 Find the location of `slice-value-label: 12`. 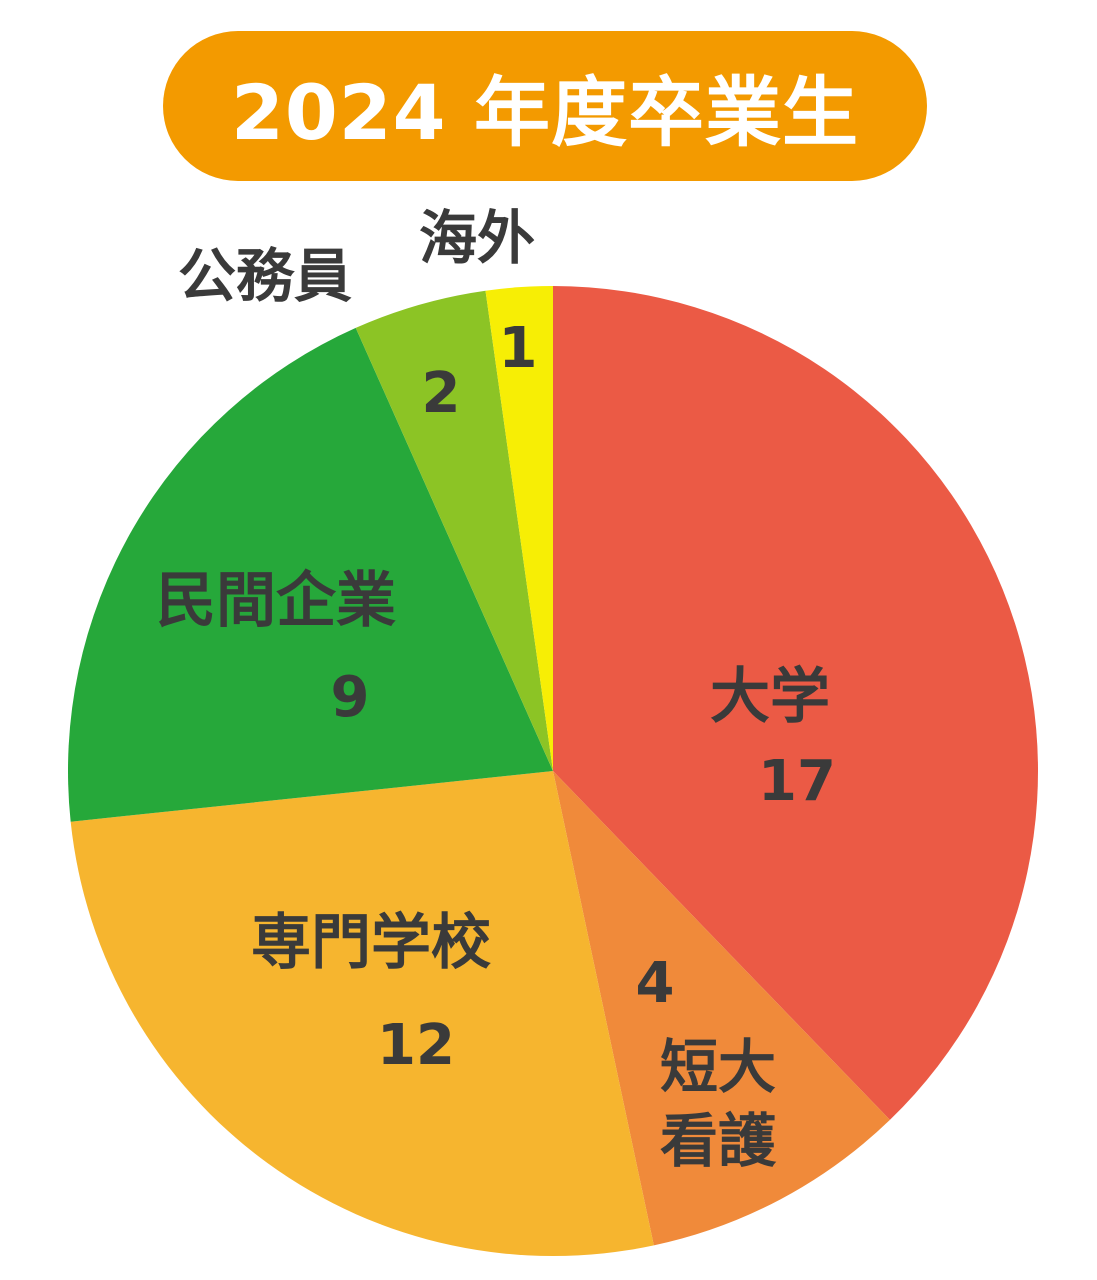

slice-value-label: 12 is located at coordinates (416, 1045).